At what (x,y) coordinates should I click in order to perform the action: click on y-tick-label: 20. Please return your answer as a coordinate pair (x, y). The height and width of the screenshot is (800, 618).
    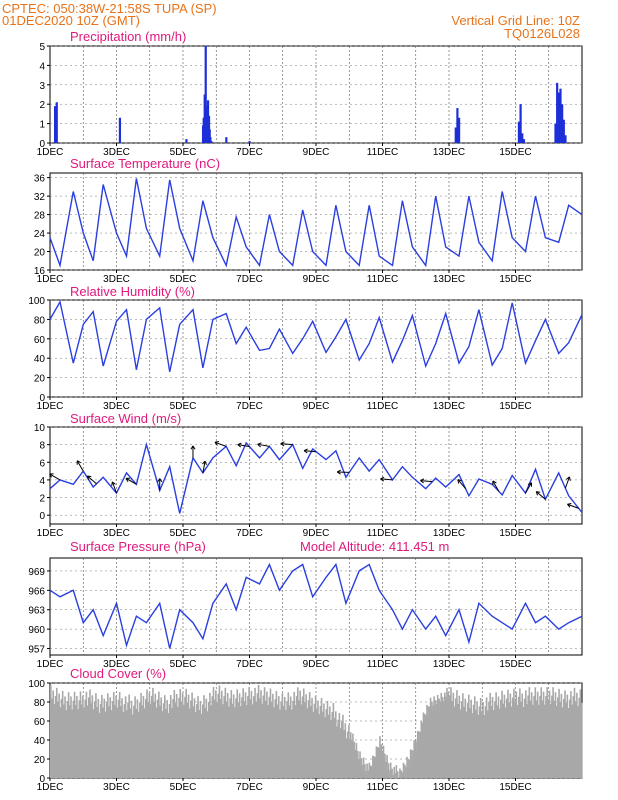
    Looking at the image, I should click on (40, 253).